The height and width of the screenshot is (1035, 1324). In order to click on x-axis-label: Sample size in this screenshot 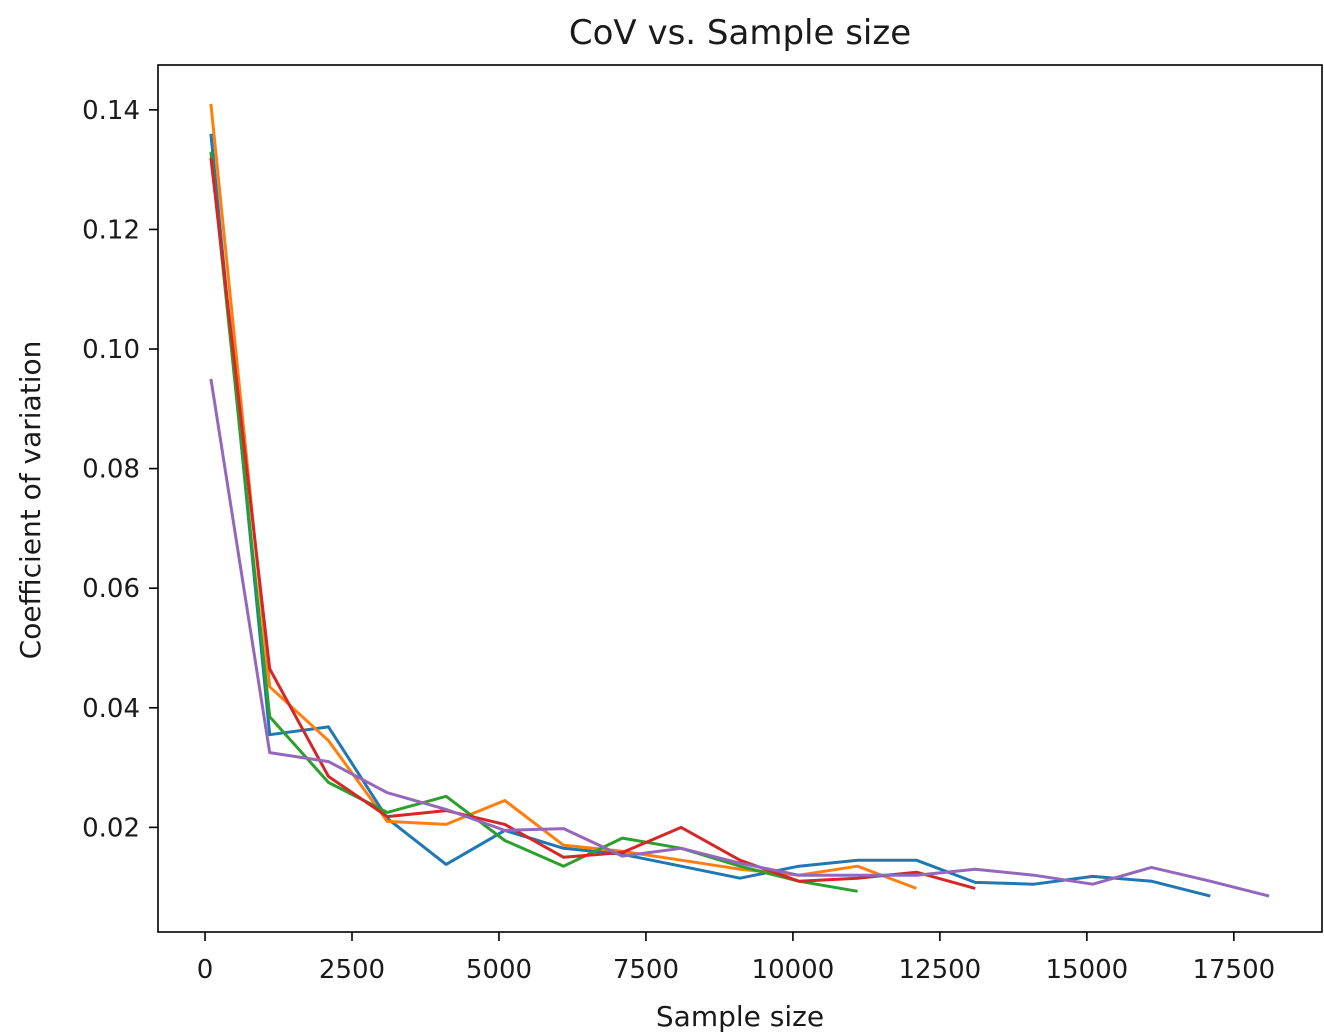, I will do `click(740, 1016)`.